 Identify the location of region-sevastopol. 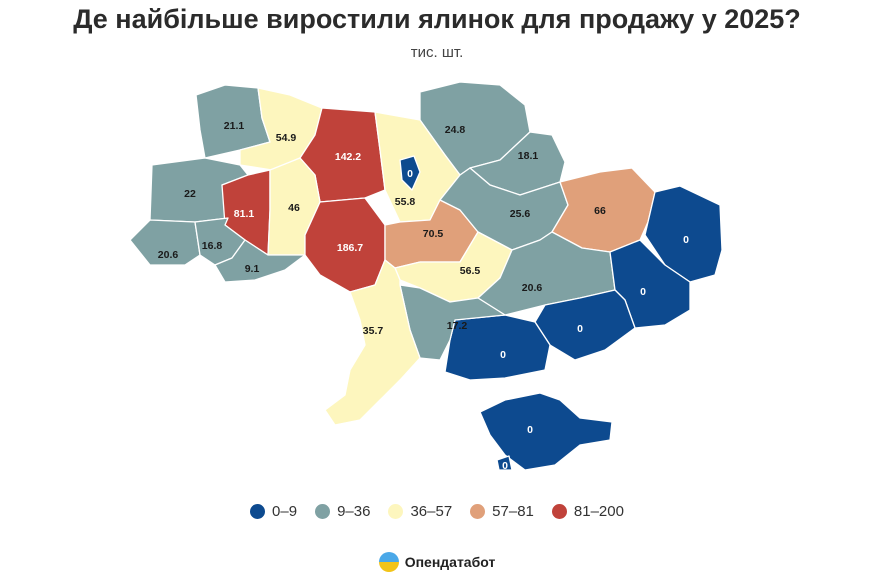
(504, 463).